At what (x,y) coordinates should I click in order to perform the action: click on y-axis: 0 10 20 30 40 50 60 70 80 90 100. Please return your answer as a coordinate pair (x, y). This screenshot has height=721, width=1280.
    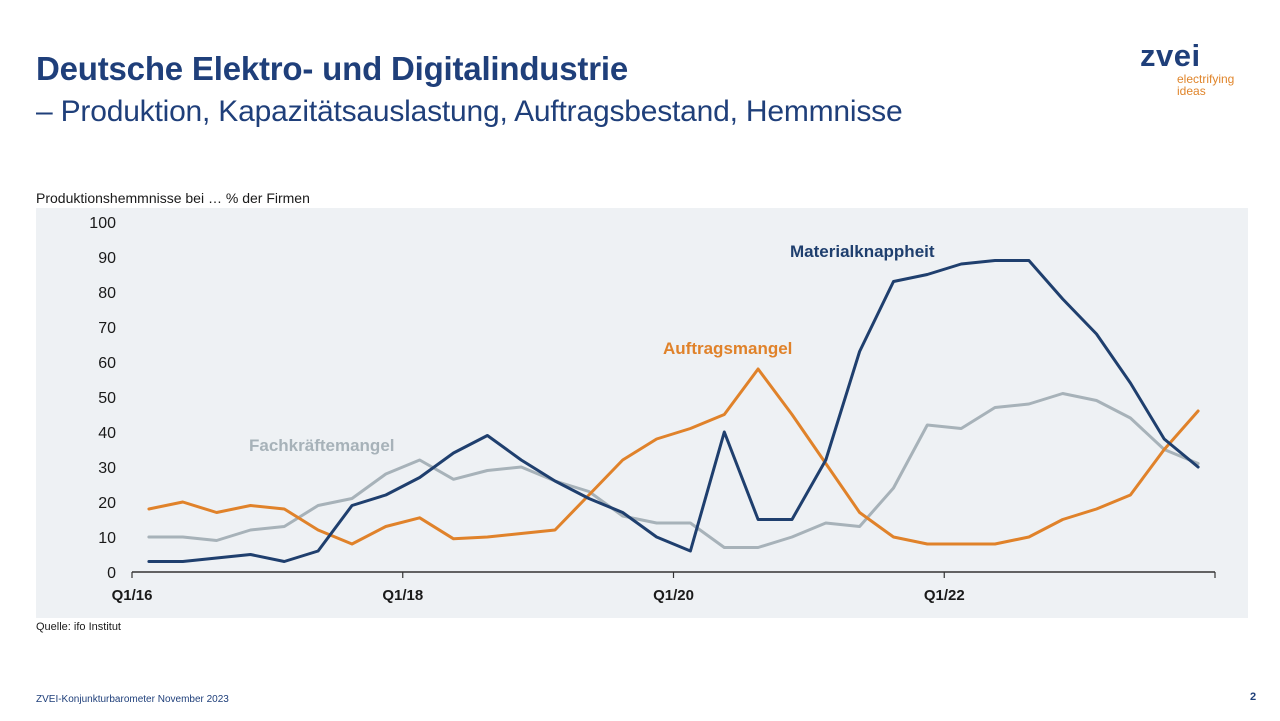
    Looking at the image, I should click on (102, 398).